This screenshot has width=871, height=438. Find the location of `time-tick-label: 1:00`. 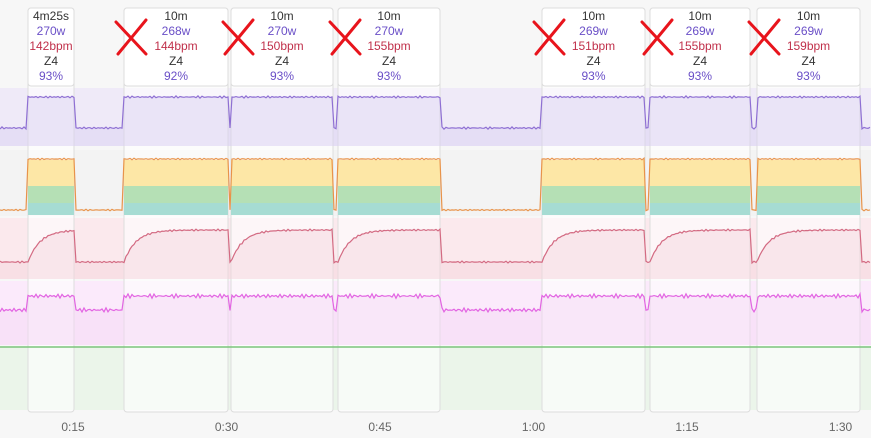

time-tick-label: 1:00 is located at coordinates (534, 427).